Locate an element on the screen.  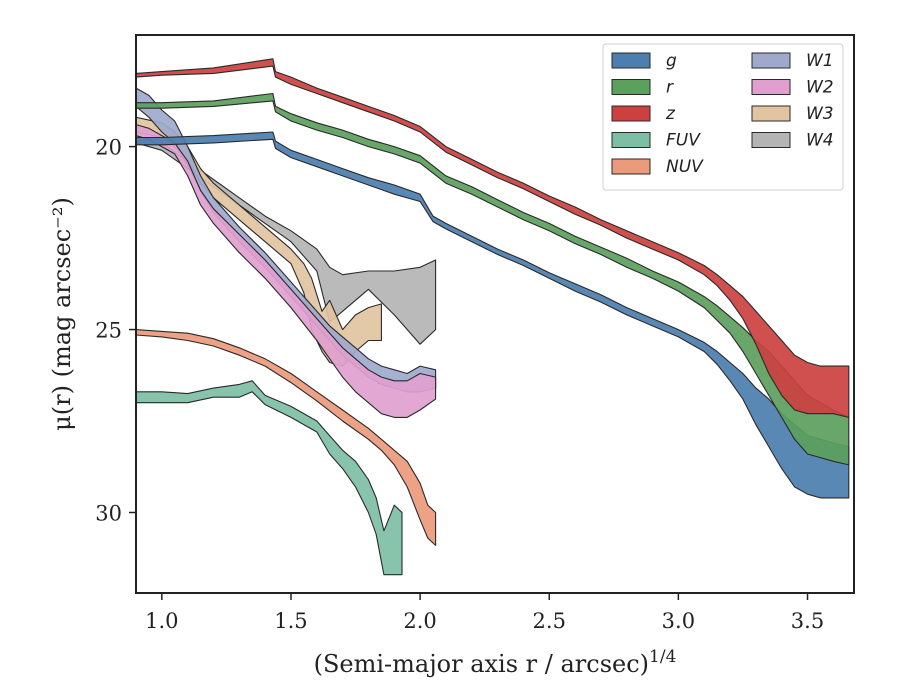
x-axis-label: (Semi-major axis r / arcsec)1/4 is located at coordinates (495, 662).